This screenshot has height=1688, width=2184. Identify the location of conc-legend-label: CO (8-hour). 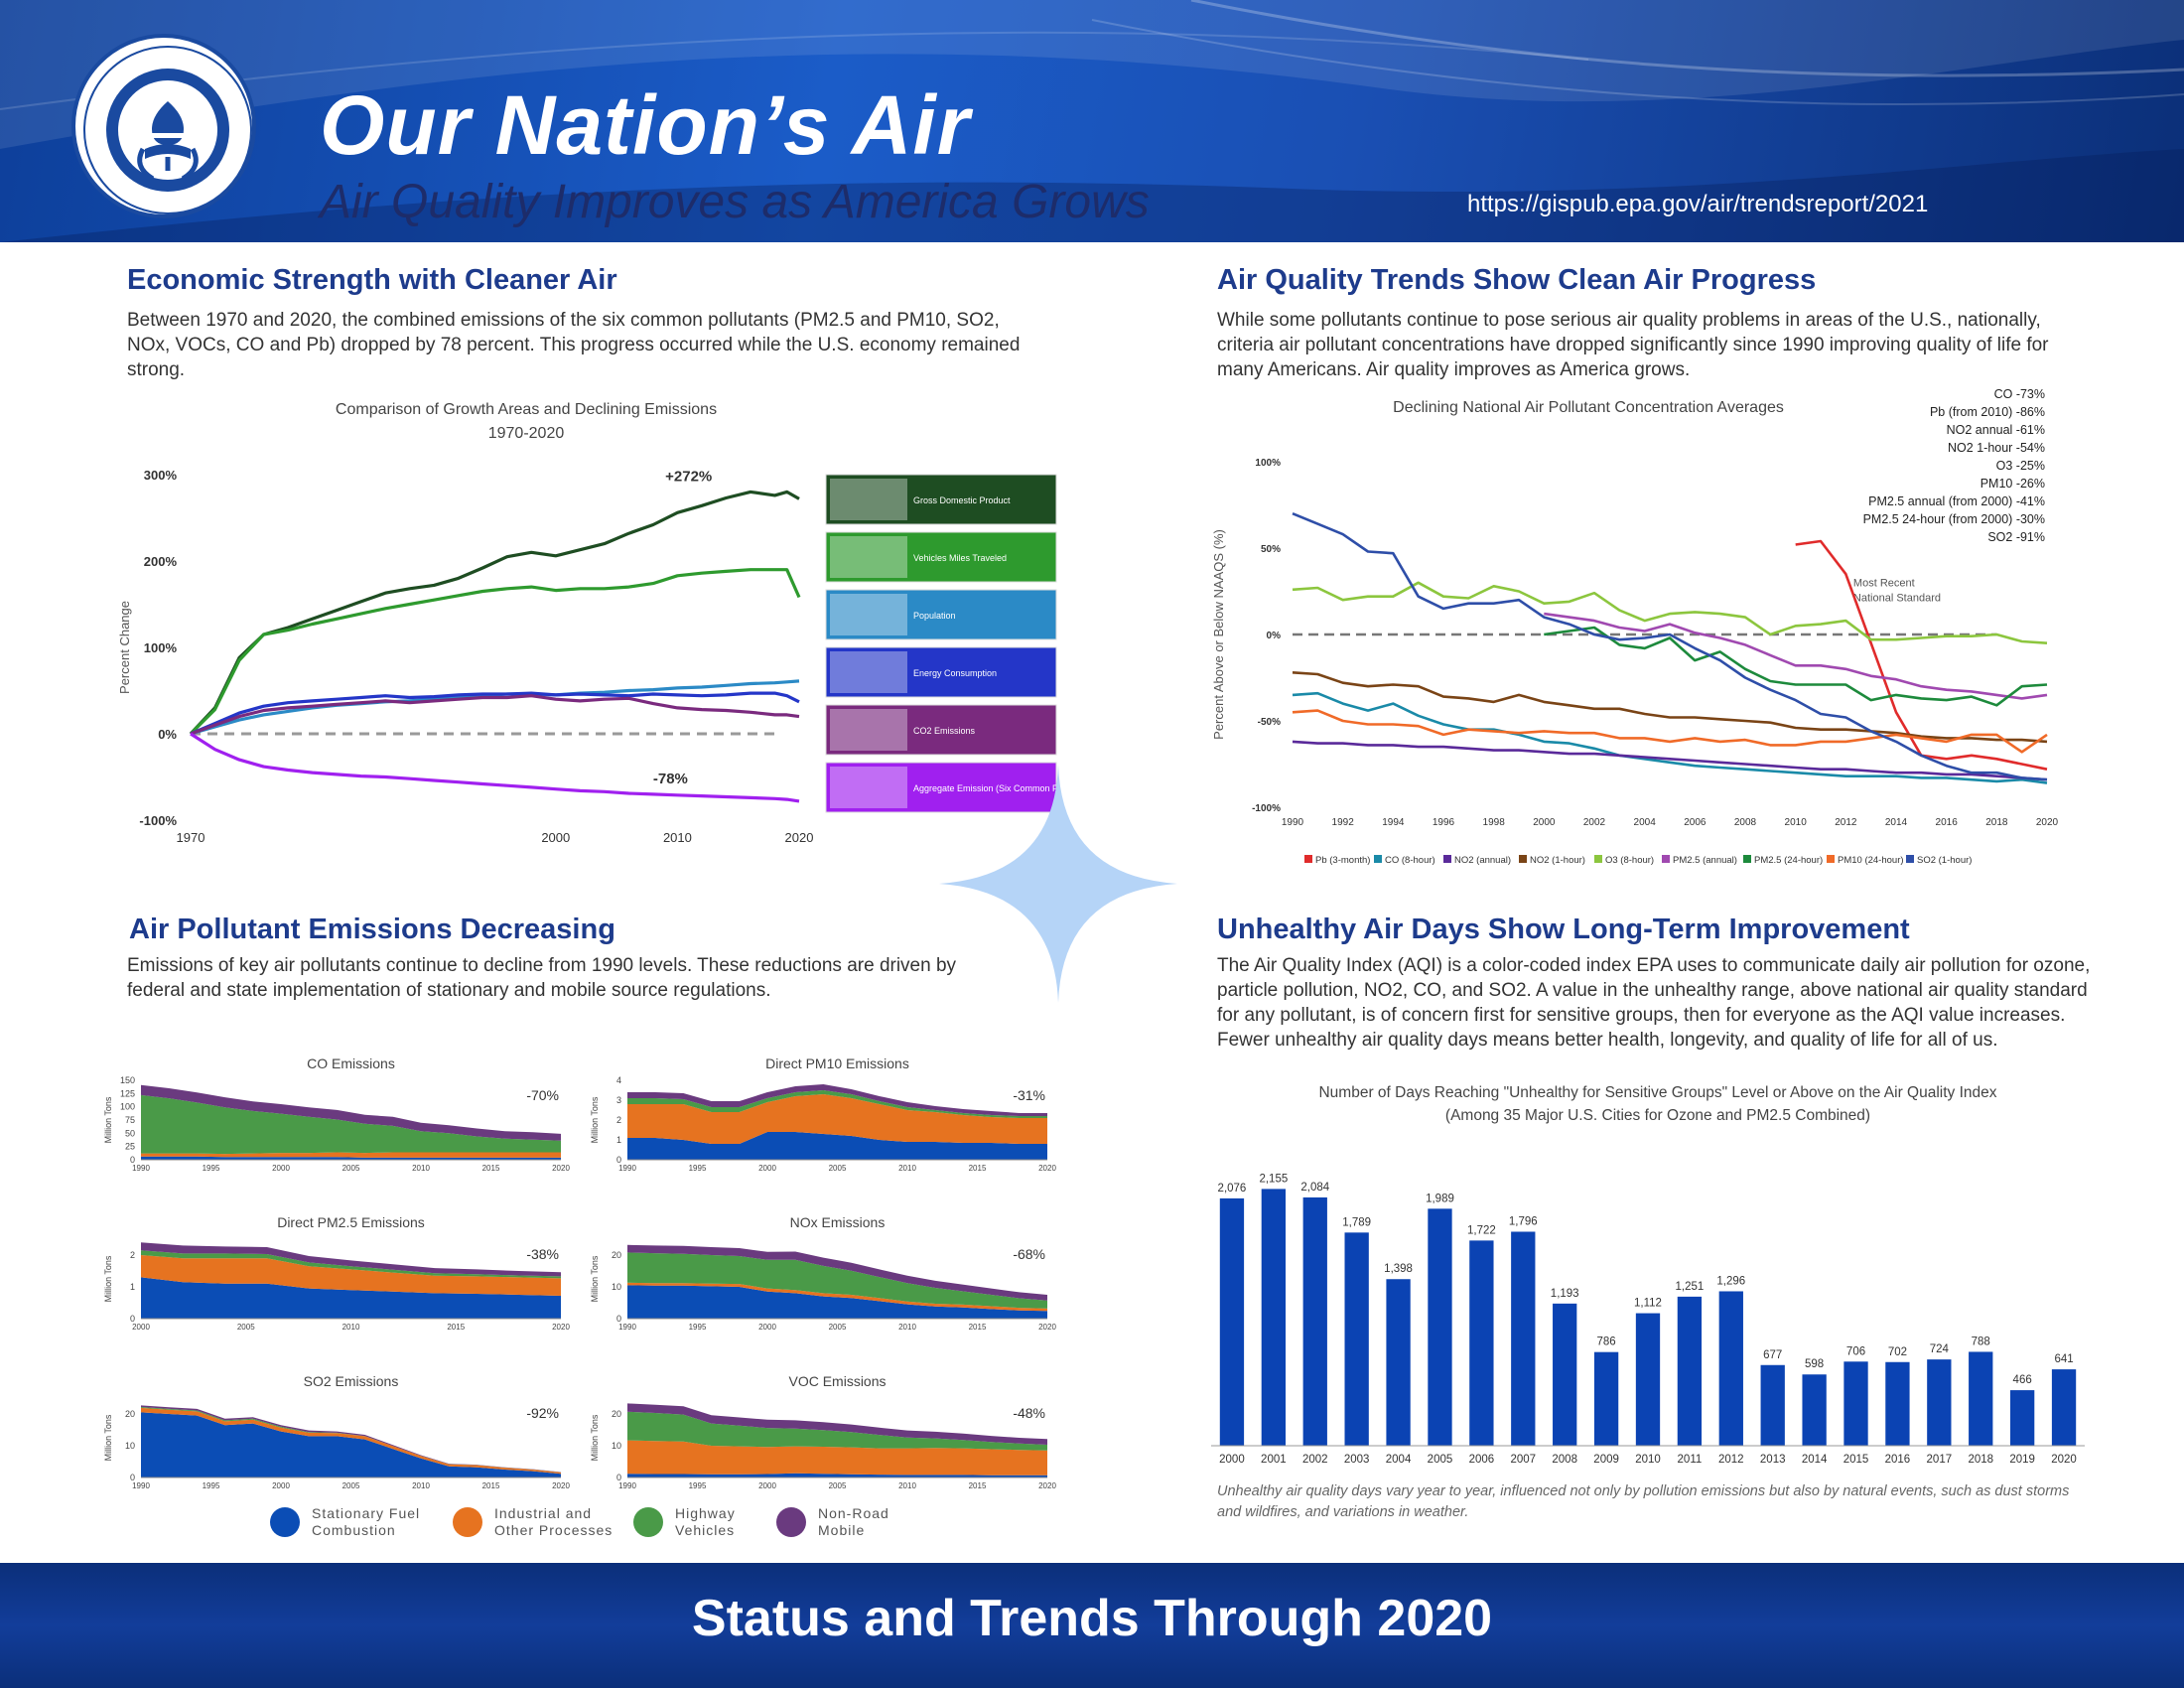
(1410, 860).